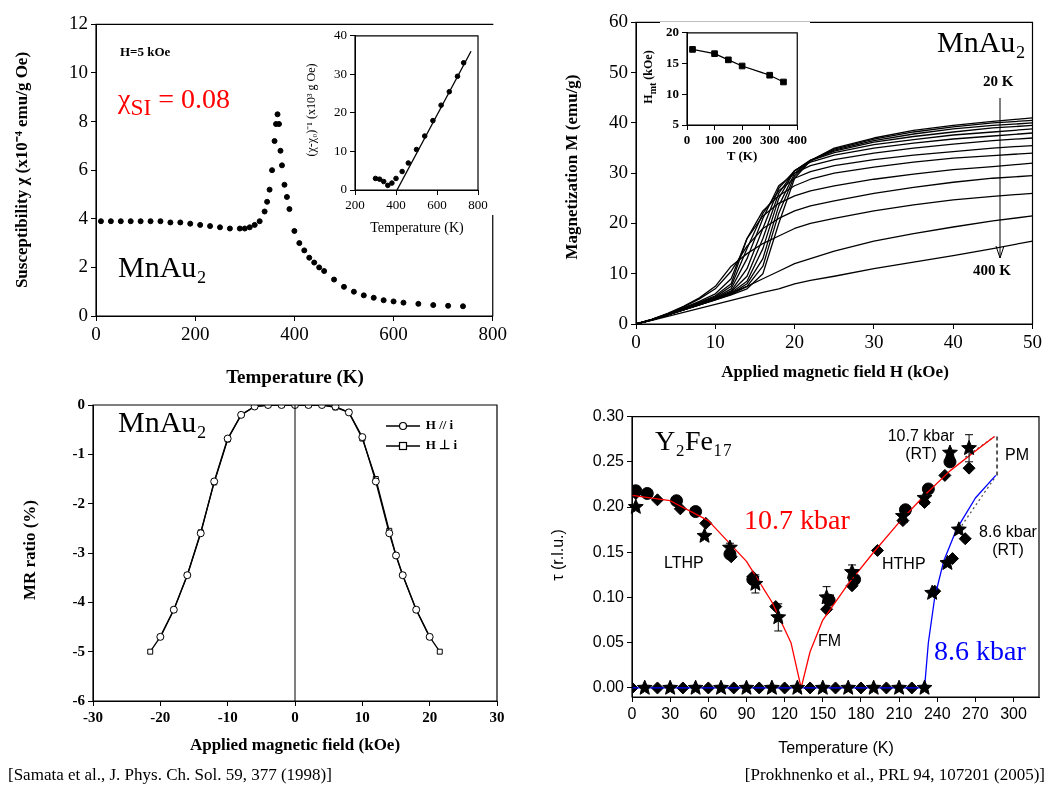 The width and height of the screenshot is (1049, 812). I want to click on x-tick-label: -10, so click(227, 716).